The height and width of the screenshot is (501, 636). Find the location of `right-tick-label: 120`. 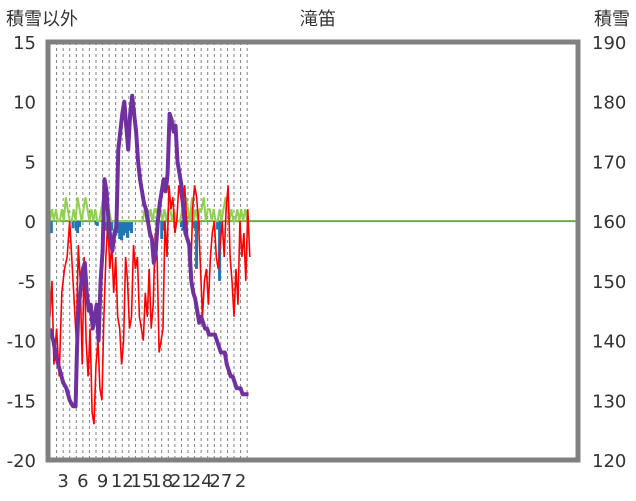

right-tick-label: 120 is located at coordinates (609, 461).